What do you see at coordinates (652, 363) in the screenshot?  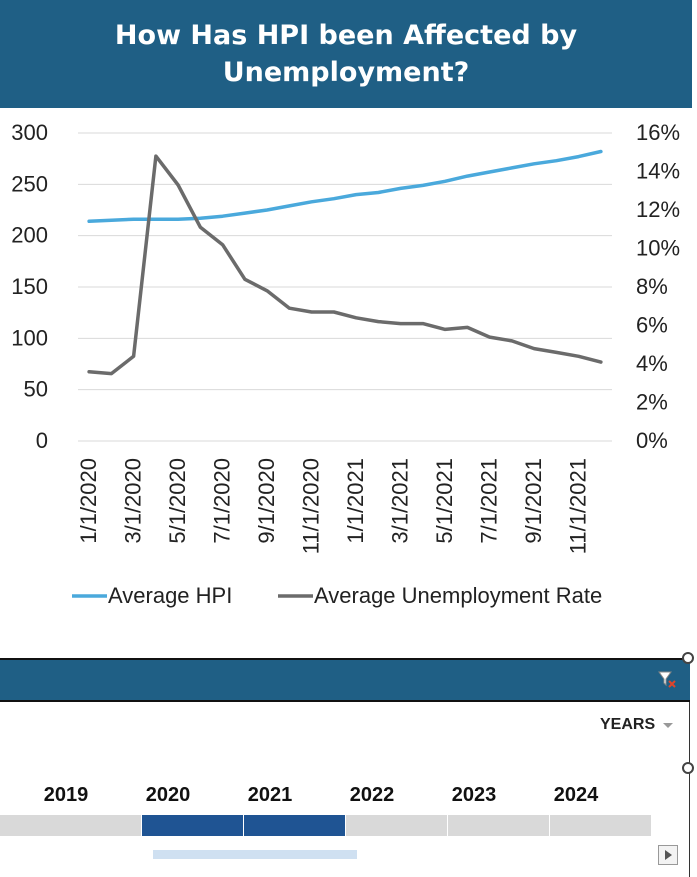 I see `y-right-tick-label: 4%` at bounding box center [652, 363].